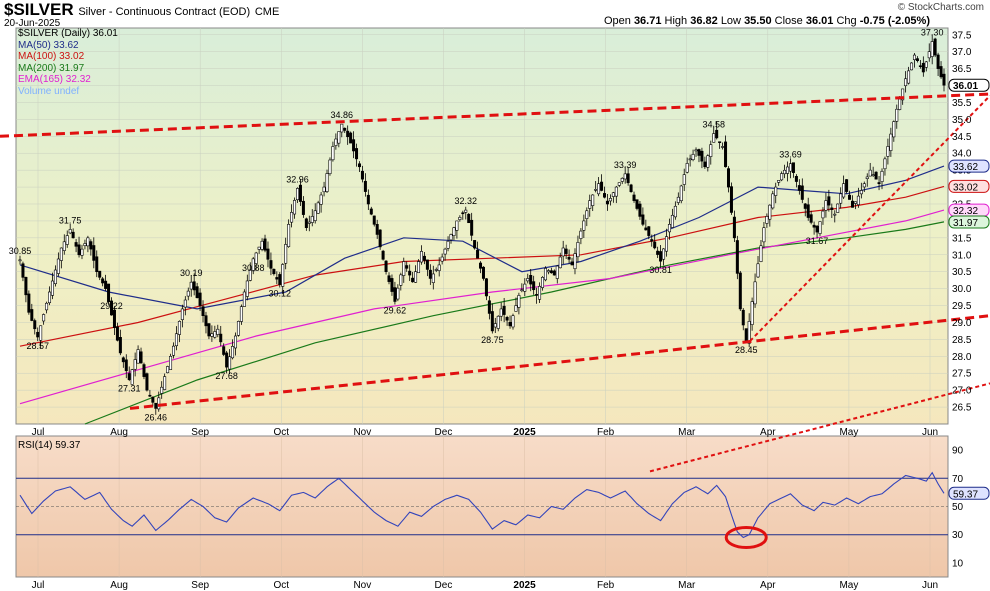  What do you see at coordinates (37, 346) in the screenshot?
I see `price-label: 28.57` at bounding box center [37, 346].